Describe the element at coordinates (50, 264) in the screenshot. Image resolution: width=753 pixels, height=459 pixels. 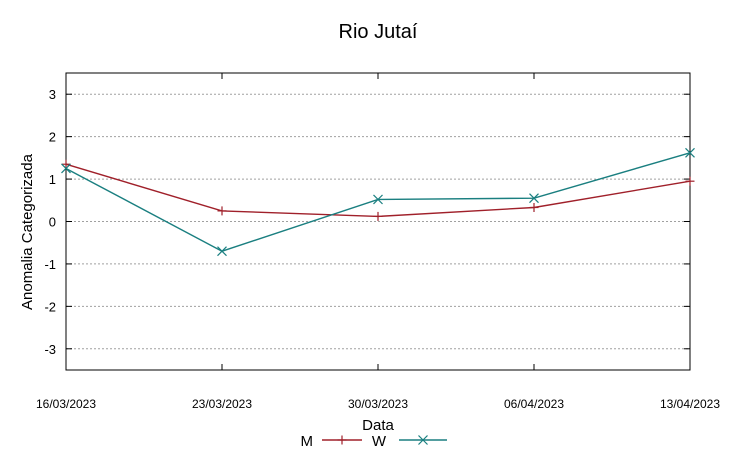
I see `y-tick-label: -1` at that location.